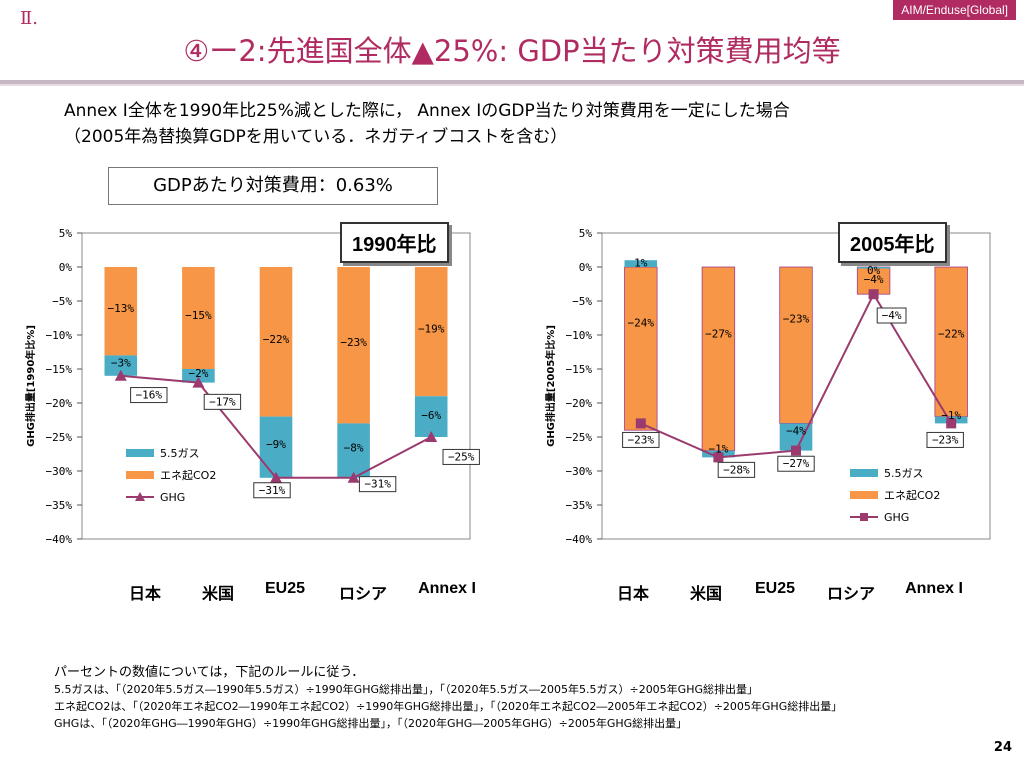 The height and width of the screenshot is (768, 1024). What do you see at coordinates (59, 369) in the screenshot?
I see `y-tick-label: −15%` at bounding box center [59, 369].